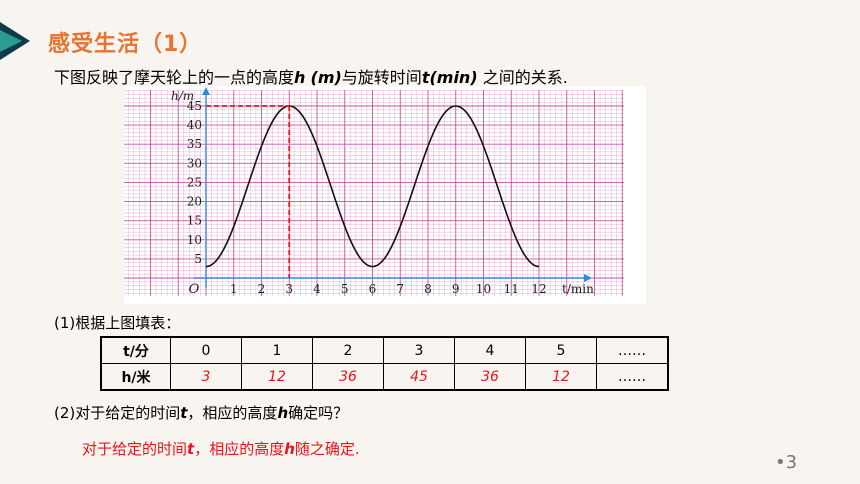  What do you see at coordinates (206, 350) in the screenshot?
I see `t-cell-0: 0` at bounding box center [206, 350].